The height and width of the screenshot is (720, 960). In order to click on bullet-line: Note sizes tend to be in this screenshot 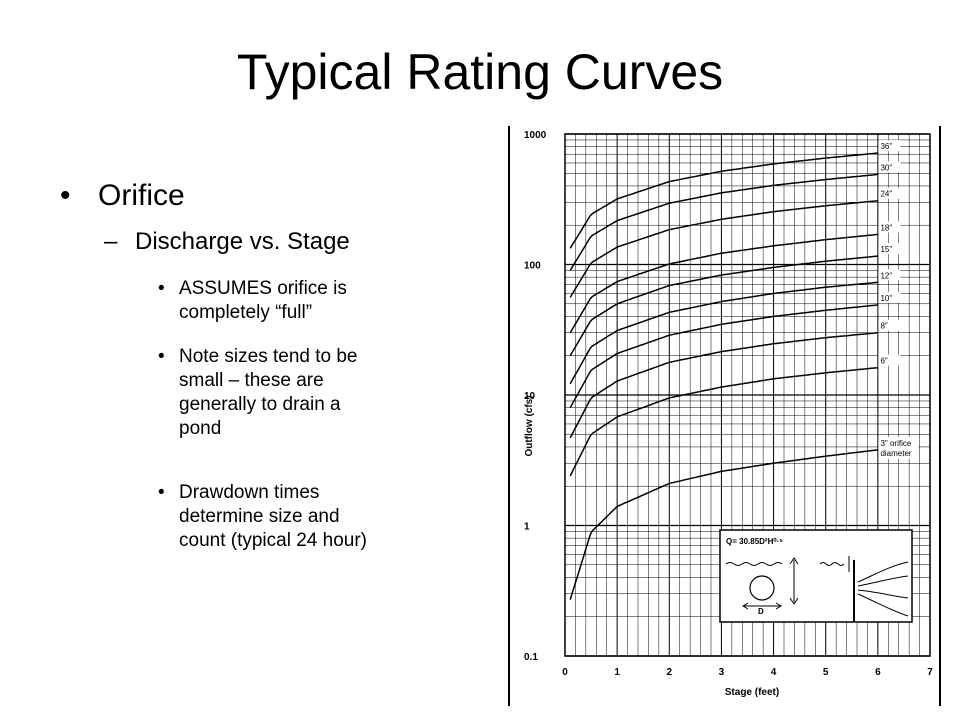, I will do `click(268, 356)`.